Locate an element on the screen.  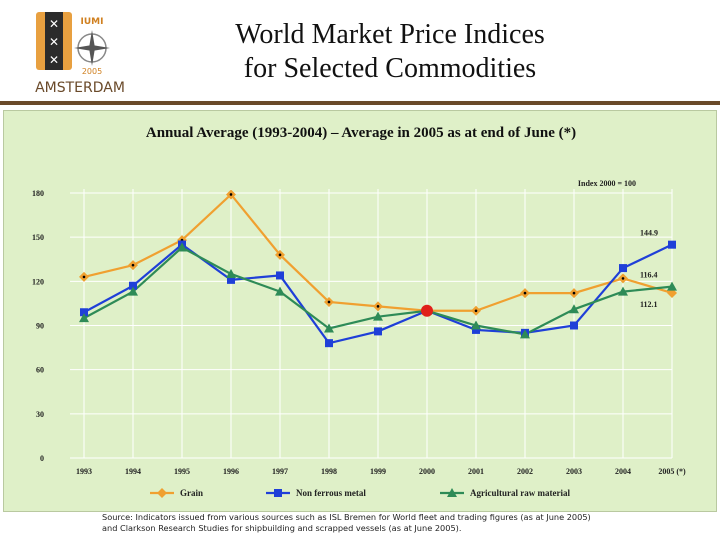
legend-grain-label: Grain is located at coordinates (191, 493).